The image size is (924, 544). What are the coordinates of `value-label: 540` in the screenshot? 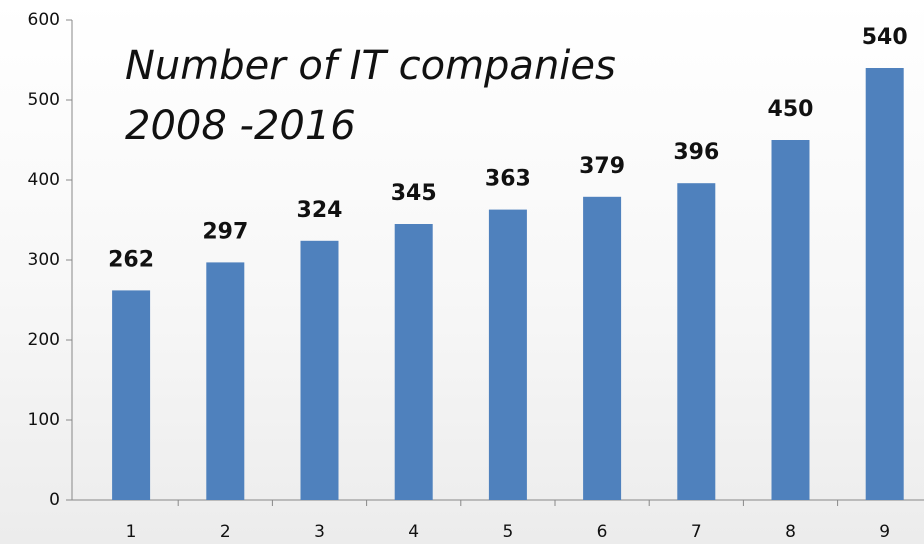 It's located at (885, 37).